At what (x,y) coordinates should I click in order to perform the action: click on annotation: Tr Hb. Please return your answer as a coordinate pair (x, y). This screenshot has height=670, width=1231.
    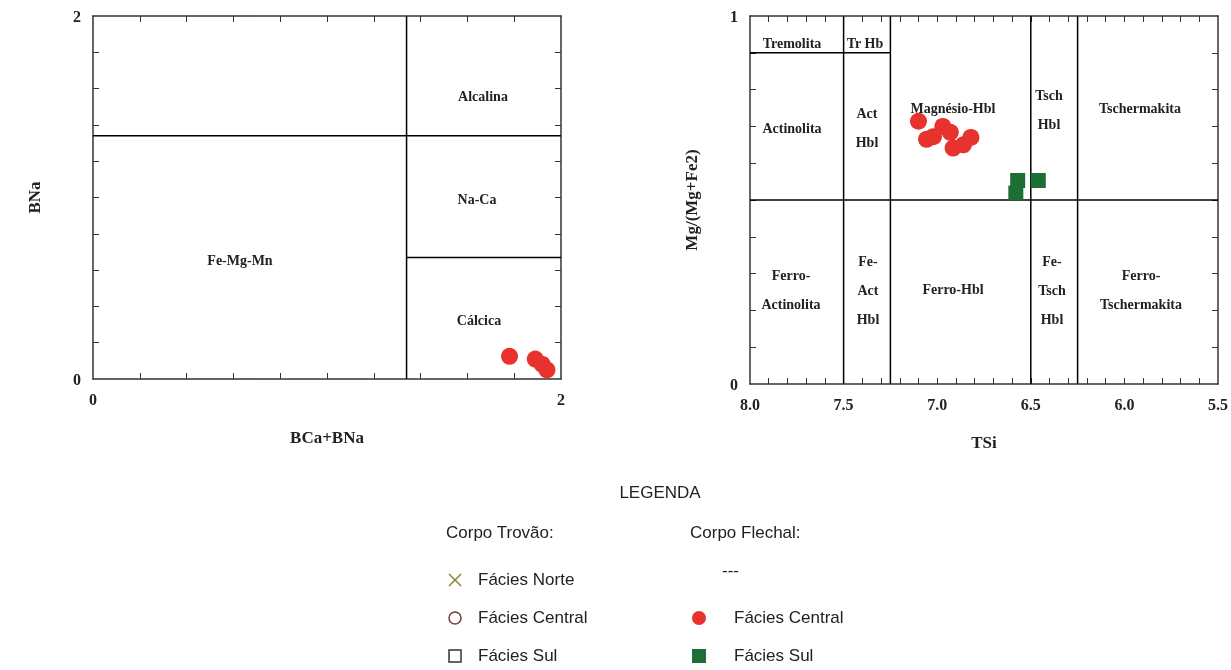
    Looking at the image, I should click on (865, 43).